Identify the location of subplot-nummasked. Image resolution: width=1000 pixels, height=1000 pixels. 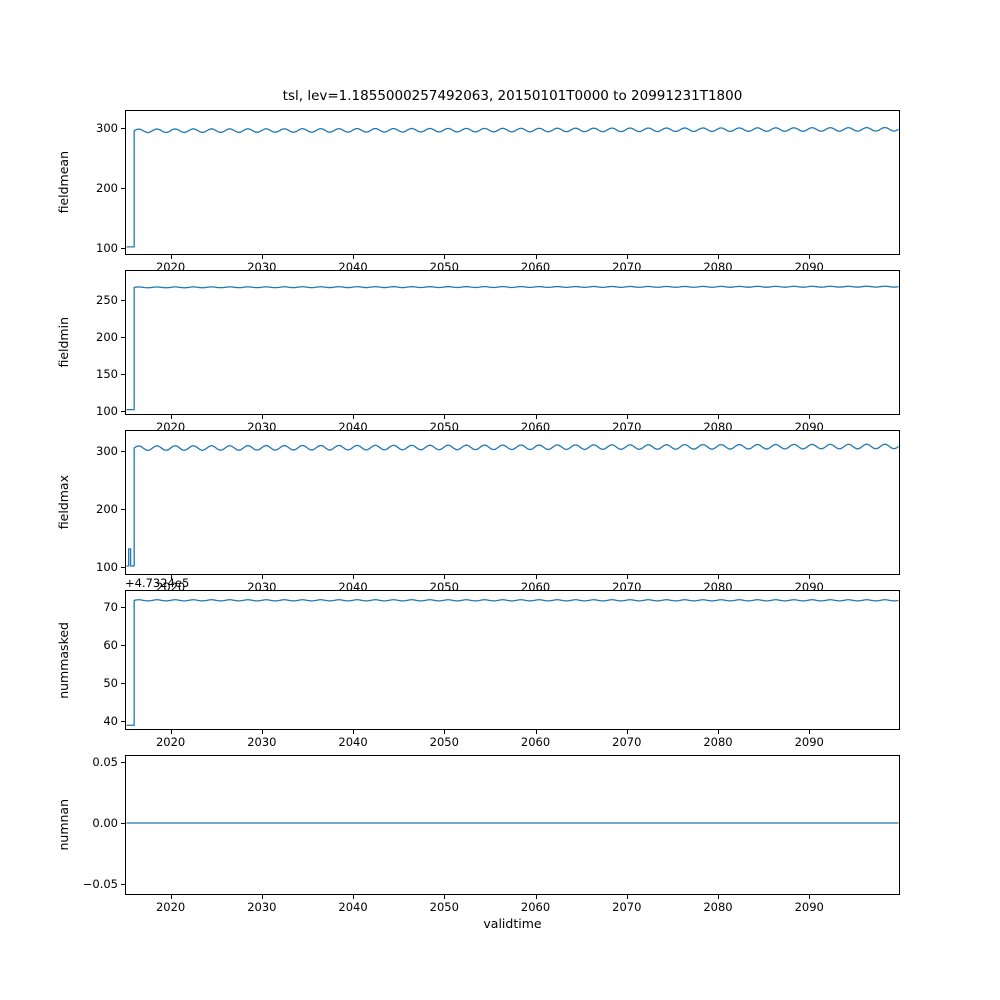
(512, 660).